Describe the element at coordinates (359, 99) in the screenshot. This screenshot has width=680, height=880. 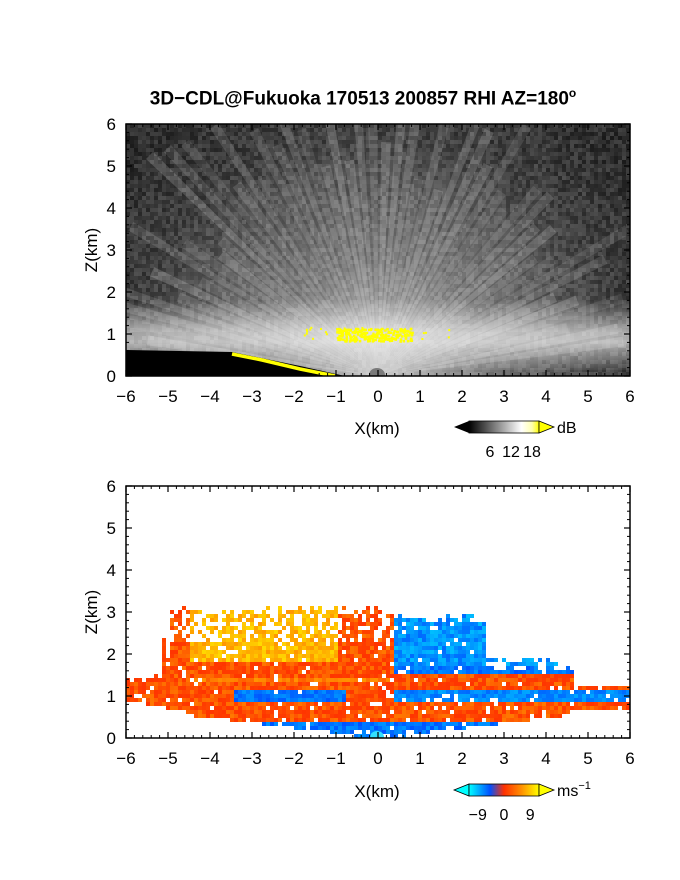
I see `figure-title-text: 3D−CDL@Fukuoka 170513 200857 RHI AZ=180` at that location.